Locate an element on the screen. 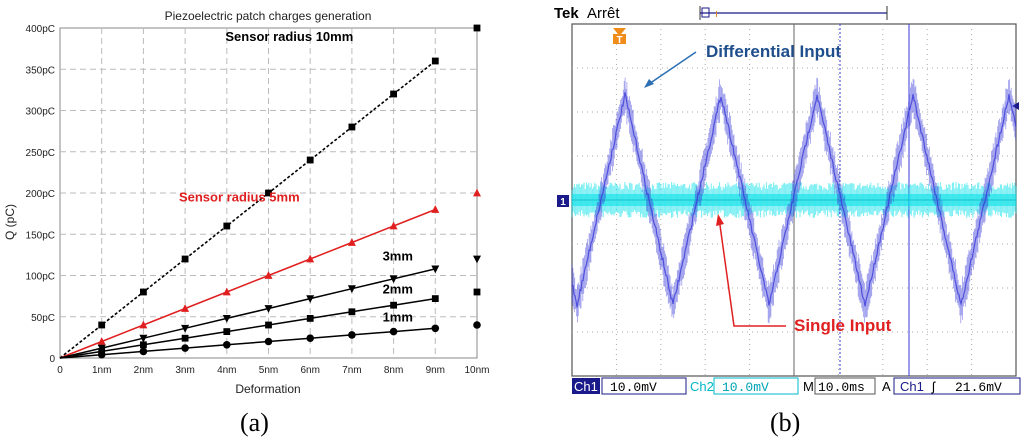 Image resolution: width=1024 pixels, height=445 pixels. record-position-bar: ı is located at coordinates (793, 13).